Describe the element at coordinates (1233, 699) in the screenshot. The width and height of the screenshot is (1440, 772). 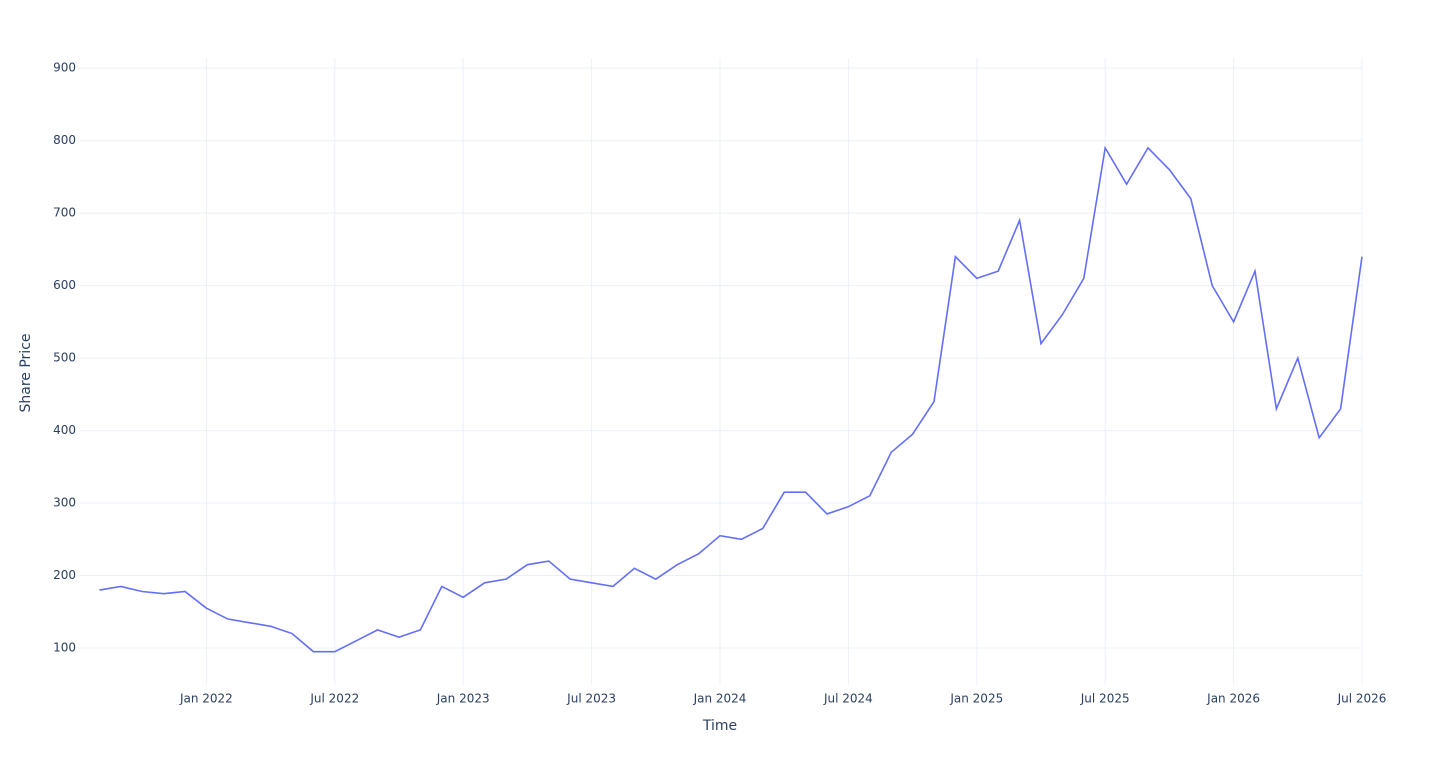
I see `x-tick-label: Jan 2026` at that location.